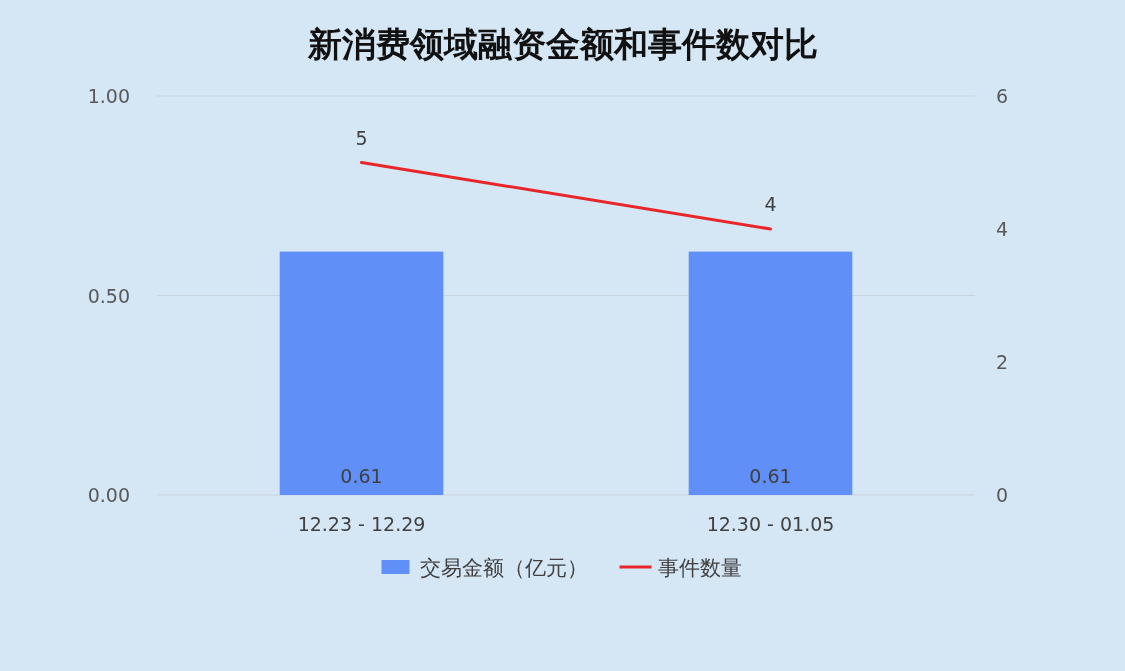 Image resolution: width=1125 pixels, height=671 pixels. Describe the element at coordinates (562, 44) in the screenshot. I see `chart-title: 新消费领域融资金额和事件数对比` at that location.